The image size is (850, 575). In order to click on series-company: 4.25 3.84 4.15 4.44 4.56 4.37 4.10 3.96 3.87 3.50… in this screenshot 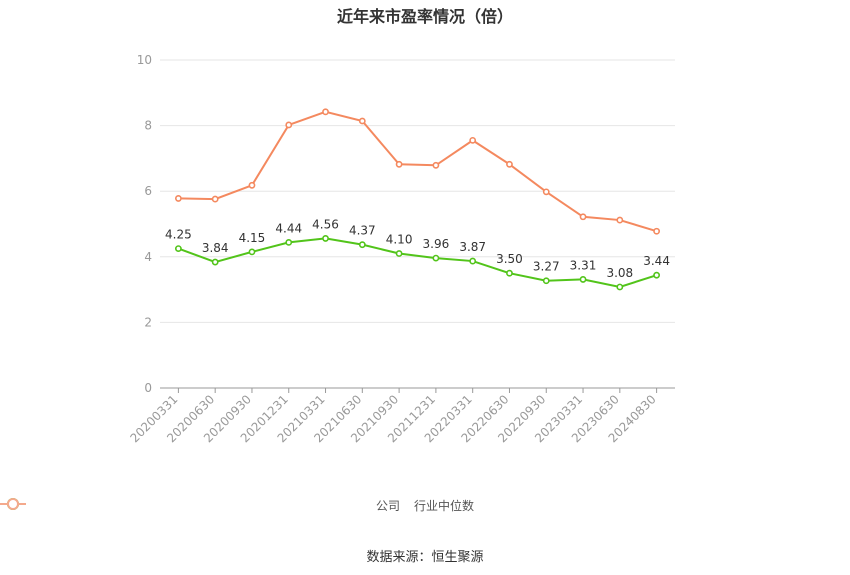, I will do `click(417, 254)`.